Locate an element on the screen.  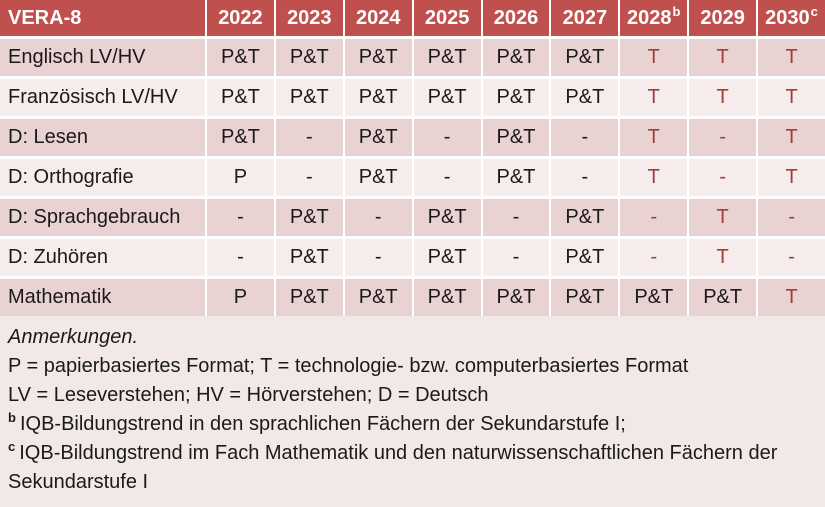
header-label: 2029 is located at coordinates (722, 17).